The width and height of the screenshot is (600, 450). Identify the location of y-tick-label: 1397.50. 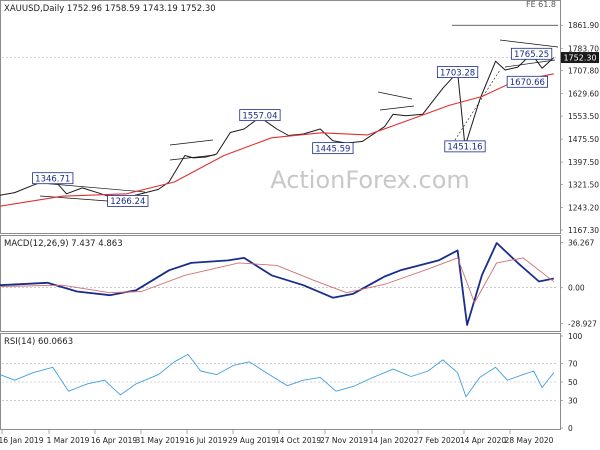
(583, 162).